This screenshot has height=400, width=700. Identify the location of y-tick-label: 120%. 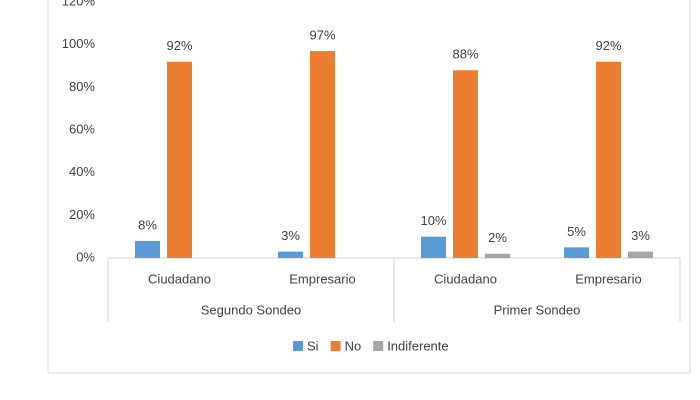
(79, 4).